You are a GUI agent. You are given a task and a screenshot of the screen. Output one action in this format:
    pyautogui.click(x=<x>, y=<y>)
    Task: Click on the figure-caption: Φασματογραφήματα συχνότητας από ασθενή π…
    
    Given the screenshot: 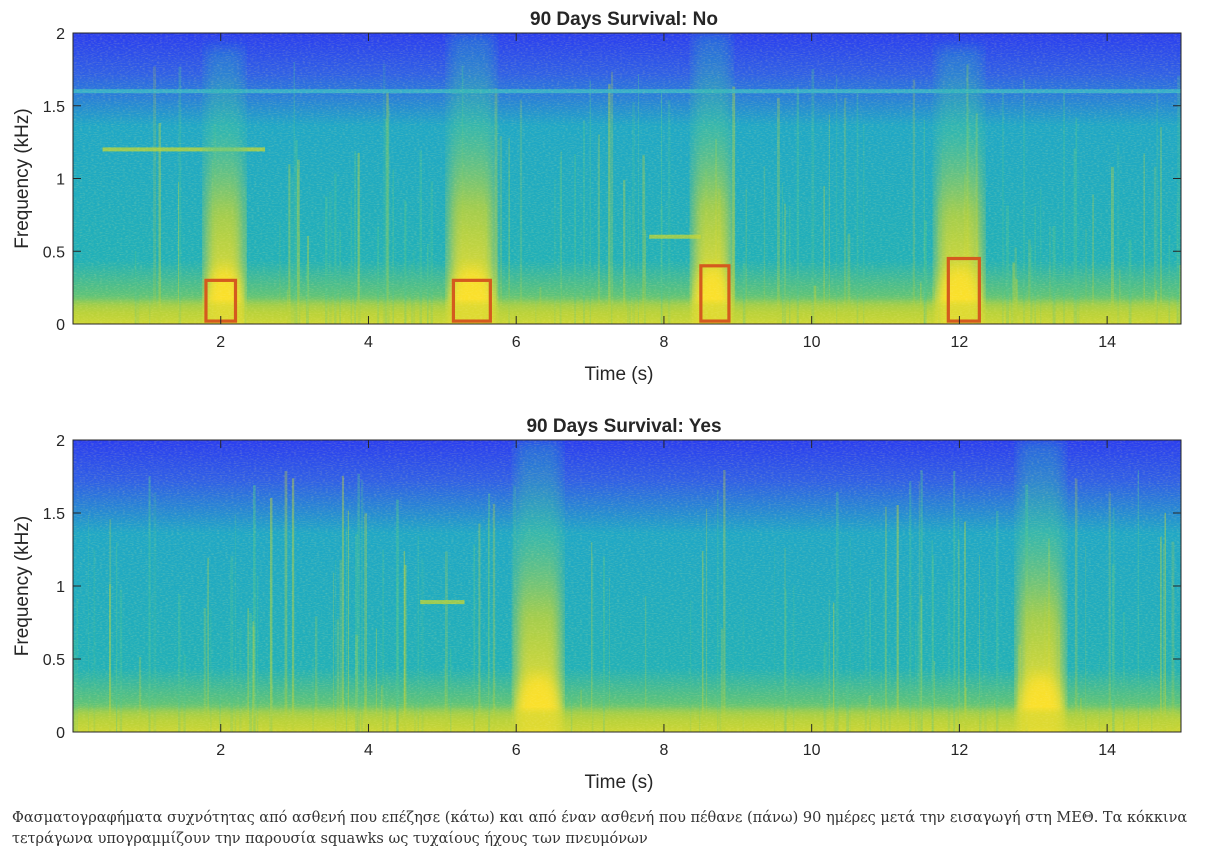 What is the action you would take?
    pyautogui.click(x=600, y=828)
    